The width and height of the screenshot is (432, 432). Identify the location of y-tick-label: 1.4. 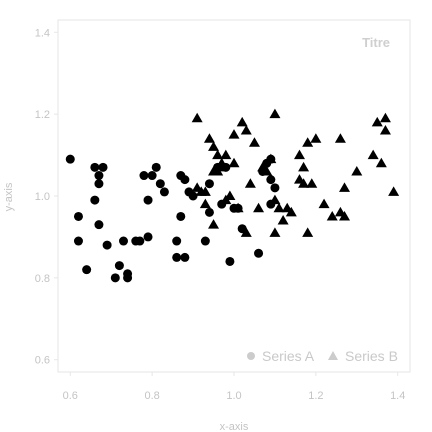
(42, 33).